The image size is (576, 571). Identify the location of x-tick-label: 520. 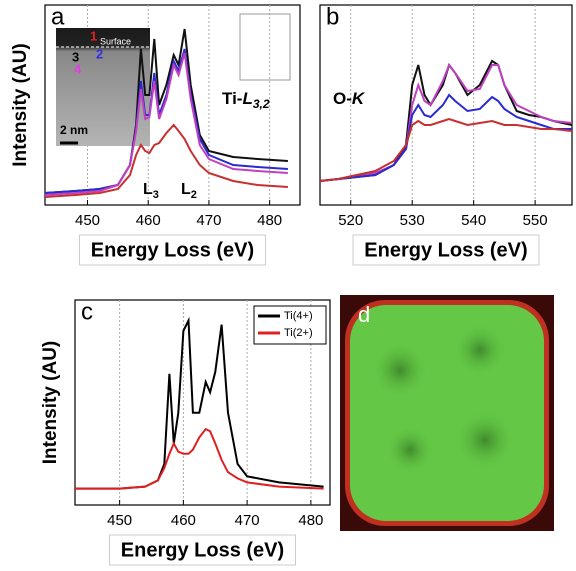
(350, 220).